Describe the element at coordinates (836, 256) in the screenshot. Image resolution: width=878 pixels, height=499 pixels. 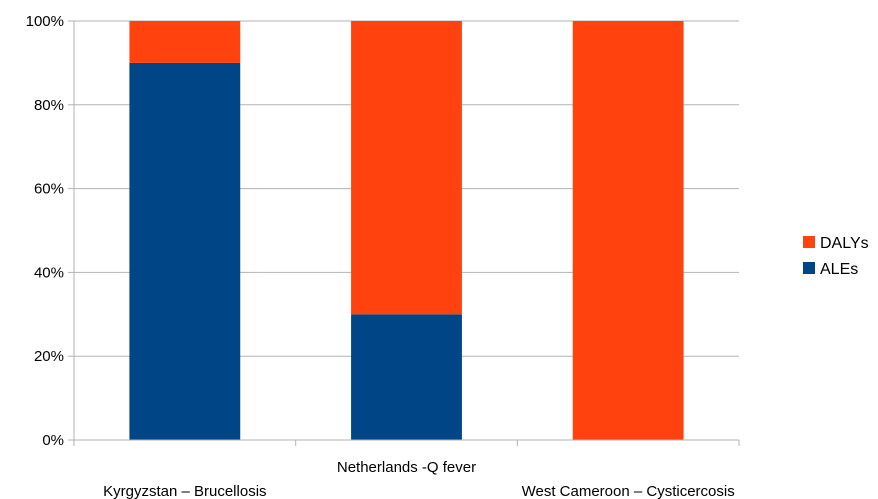
I see `legend: DALYs ALEs` at that location.